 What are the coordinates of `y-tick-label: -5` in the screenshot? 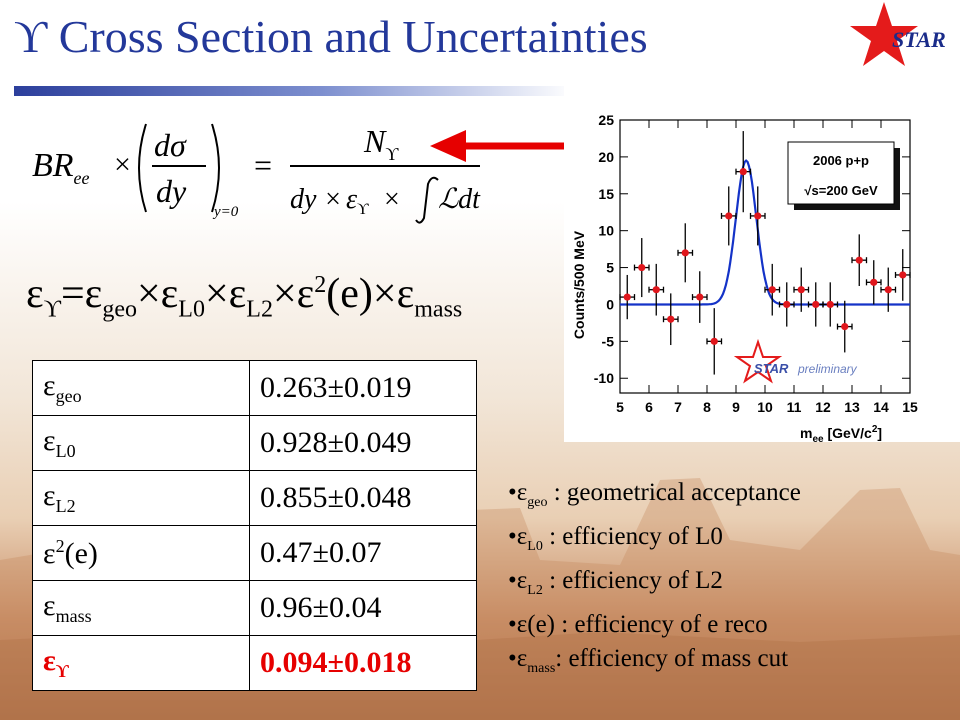 It's located at (608, 341).